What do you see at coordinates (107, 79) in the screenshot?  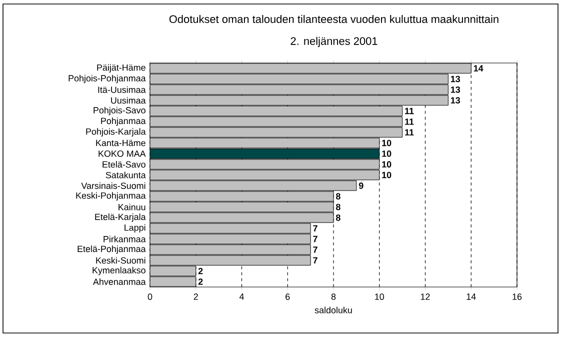 I see `y-tick-label: Pohjois-Pohjanmaa` at bounding box center [107, 79].